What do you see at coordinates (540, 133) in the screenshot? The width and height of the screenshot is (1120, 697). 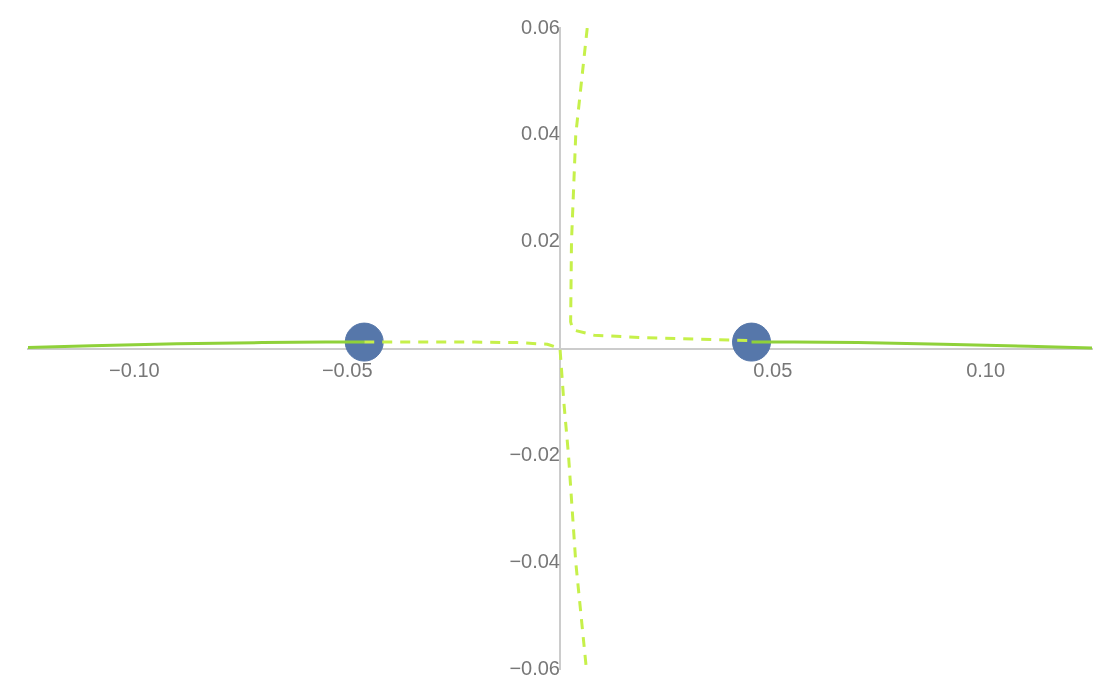 I see `y-tick-label: 0.04` at bounding box center [540, 133].